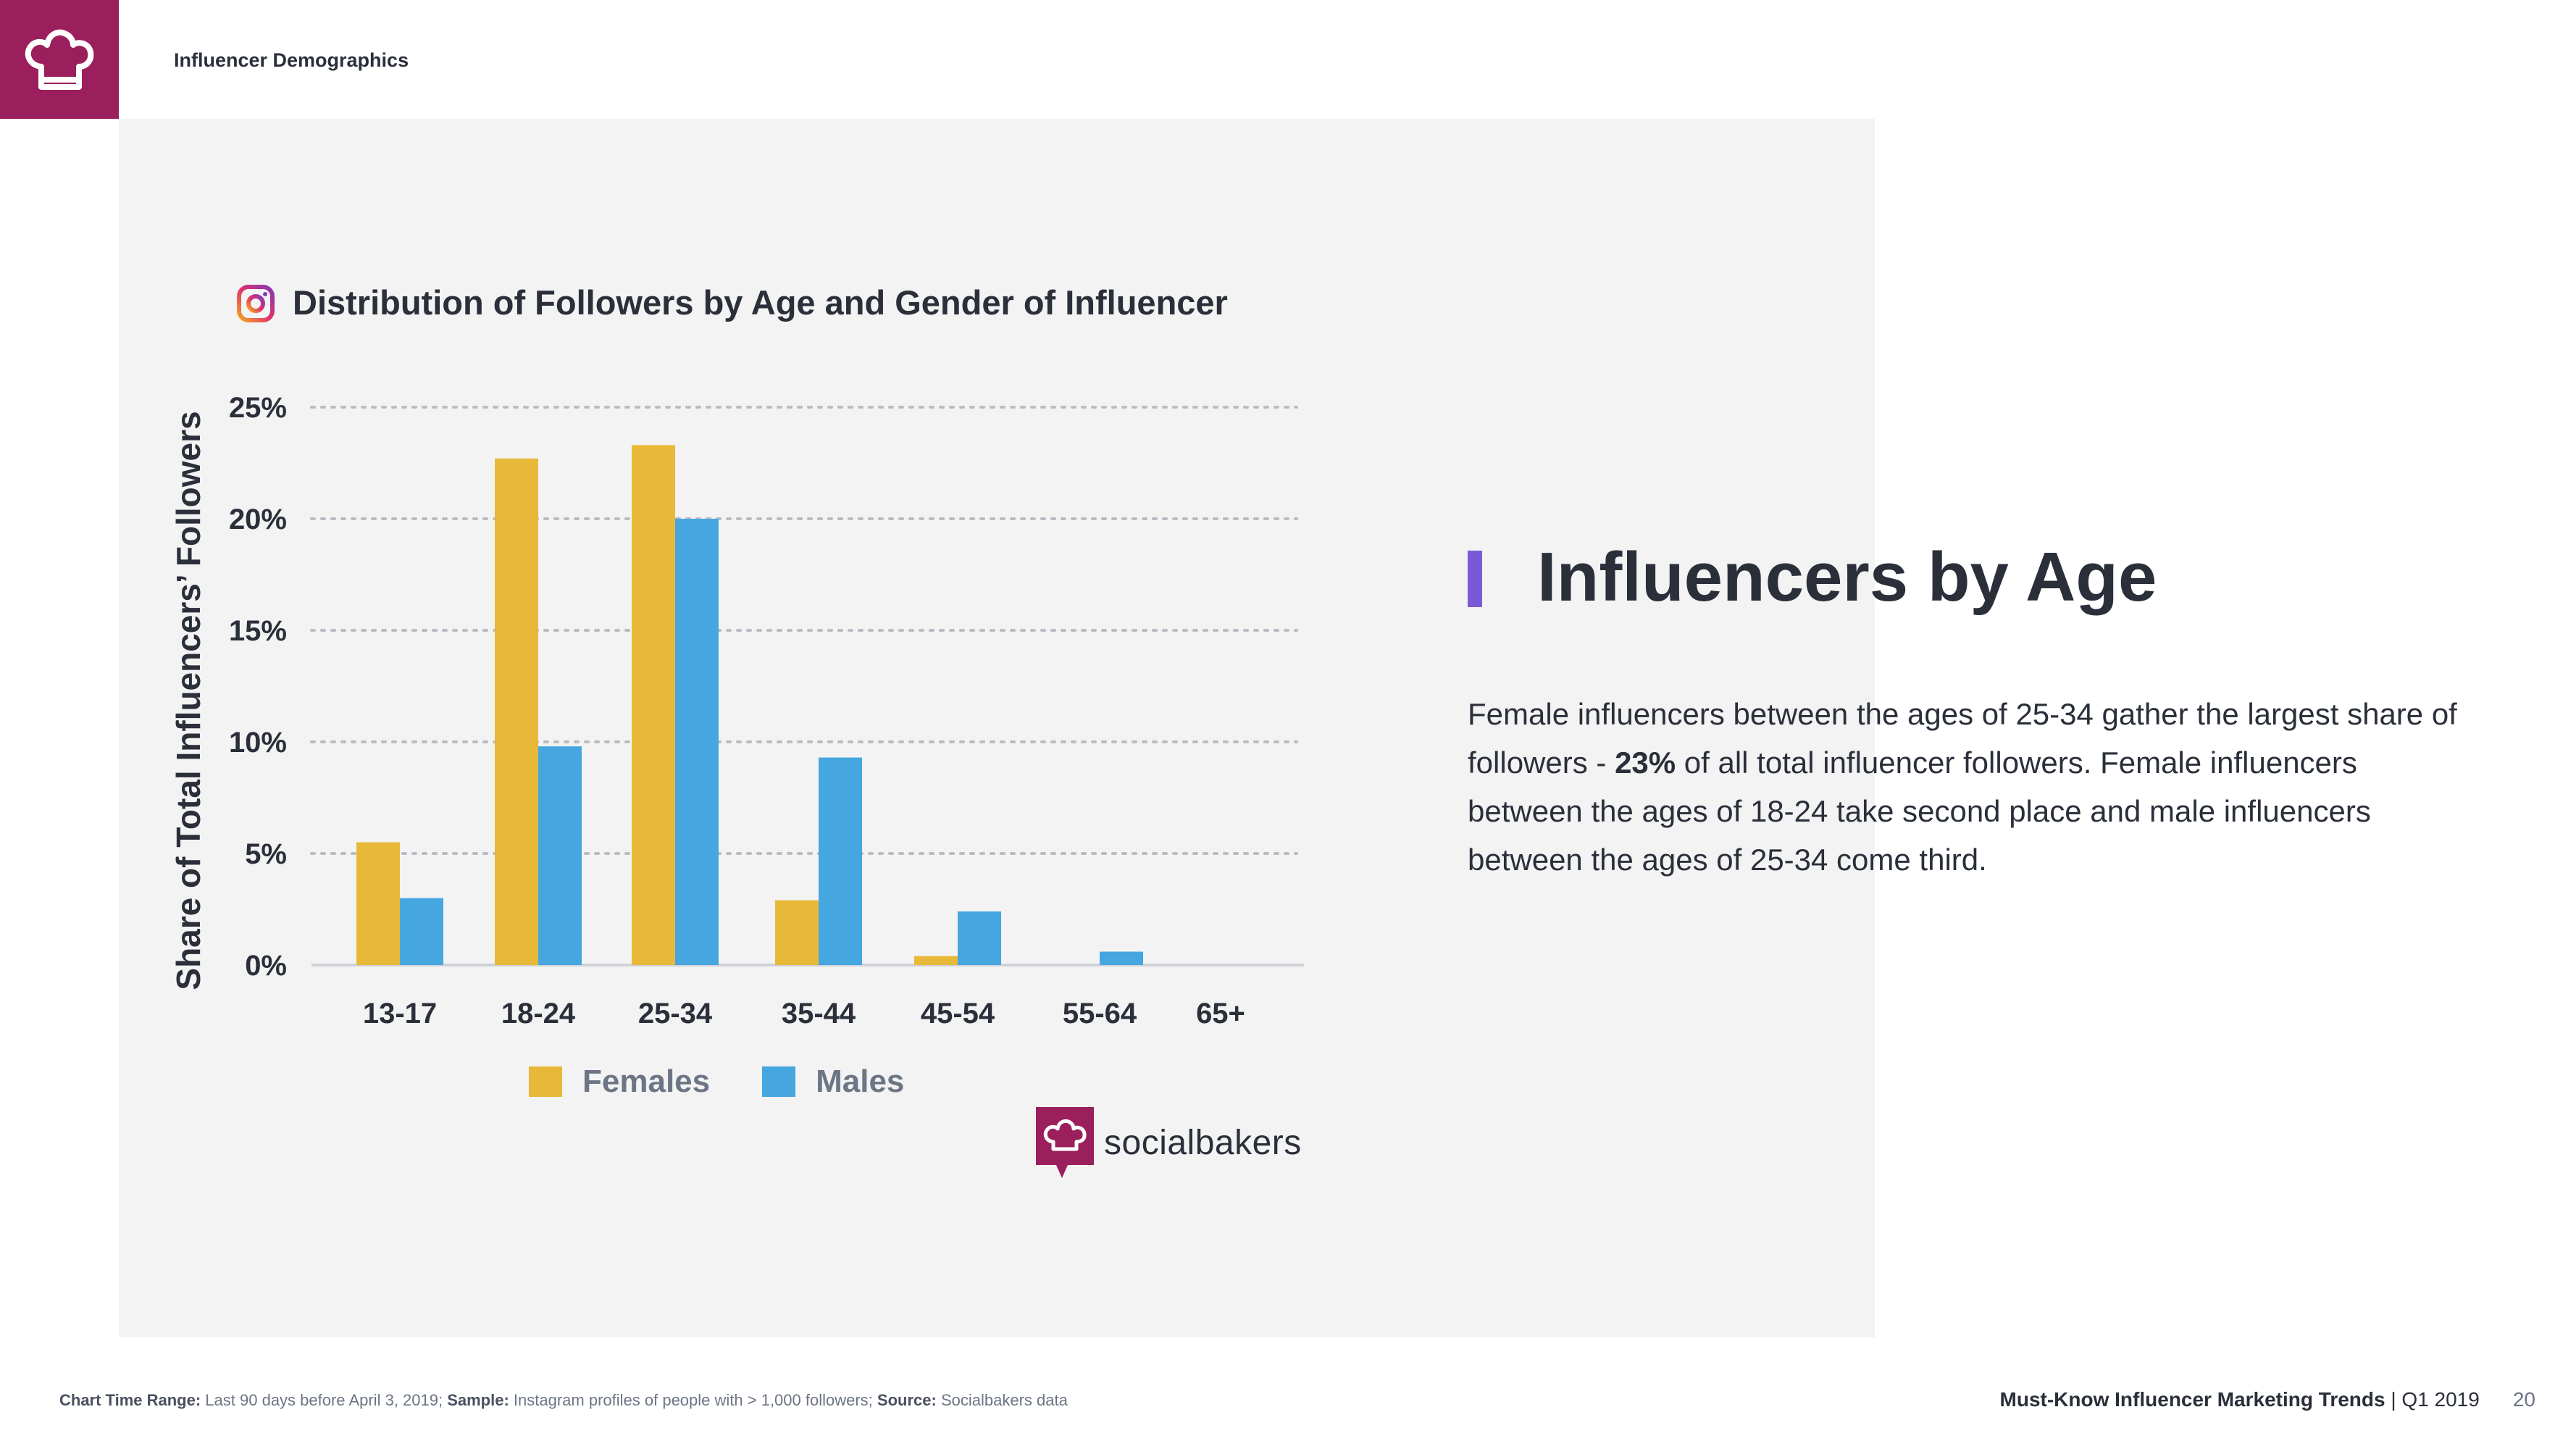 The width and height of the screenshot is (2576, 1449). What do you see at coordinates (1100, 1014) in the screenshot?
I see `x-tick-label: 55-64` at bounding box center [1100, 1014].